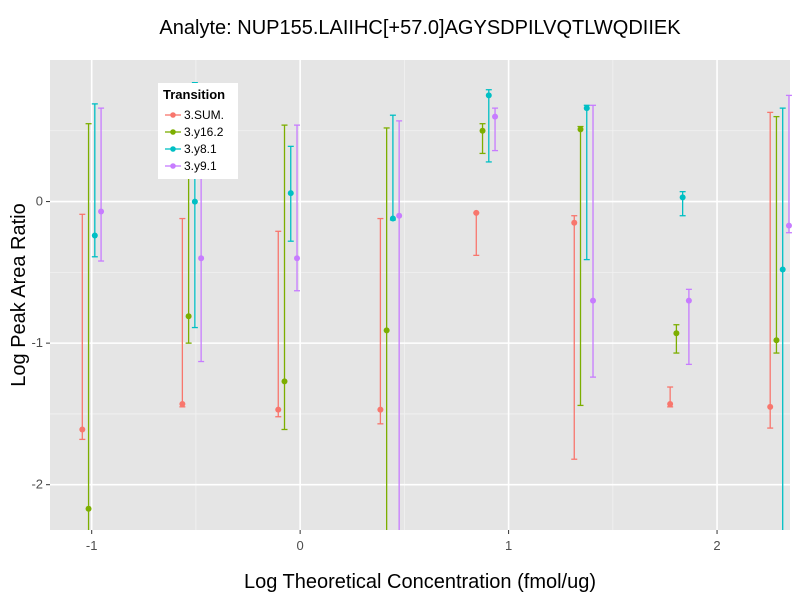 The image size is (800, 600). What do you see at coordinates (508, 545) in the screenshot?
I see `x-tick-label: 1` at bounding box center [508, 545].